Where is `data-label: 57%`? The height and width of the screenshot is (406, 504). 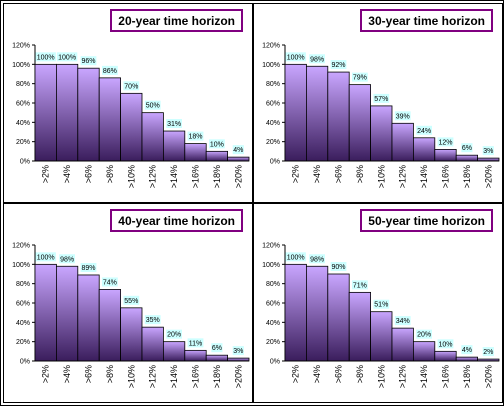
data-label: 57% is located at coordinates (381, 99).